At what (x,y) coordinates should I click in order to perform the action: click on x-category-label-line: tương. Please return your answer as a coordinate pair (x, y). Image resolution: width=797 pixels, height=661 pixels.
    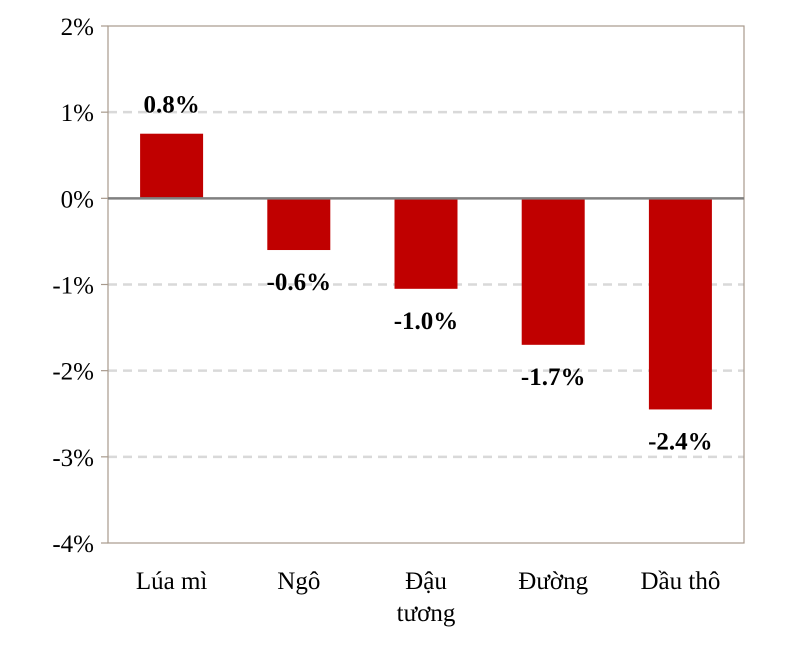
    Looking at the image, I should click on (426, 613).